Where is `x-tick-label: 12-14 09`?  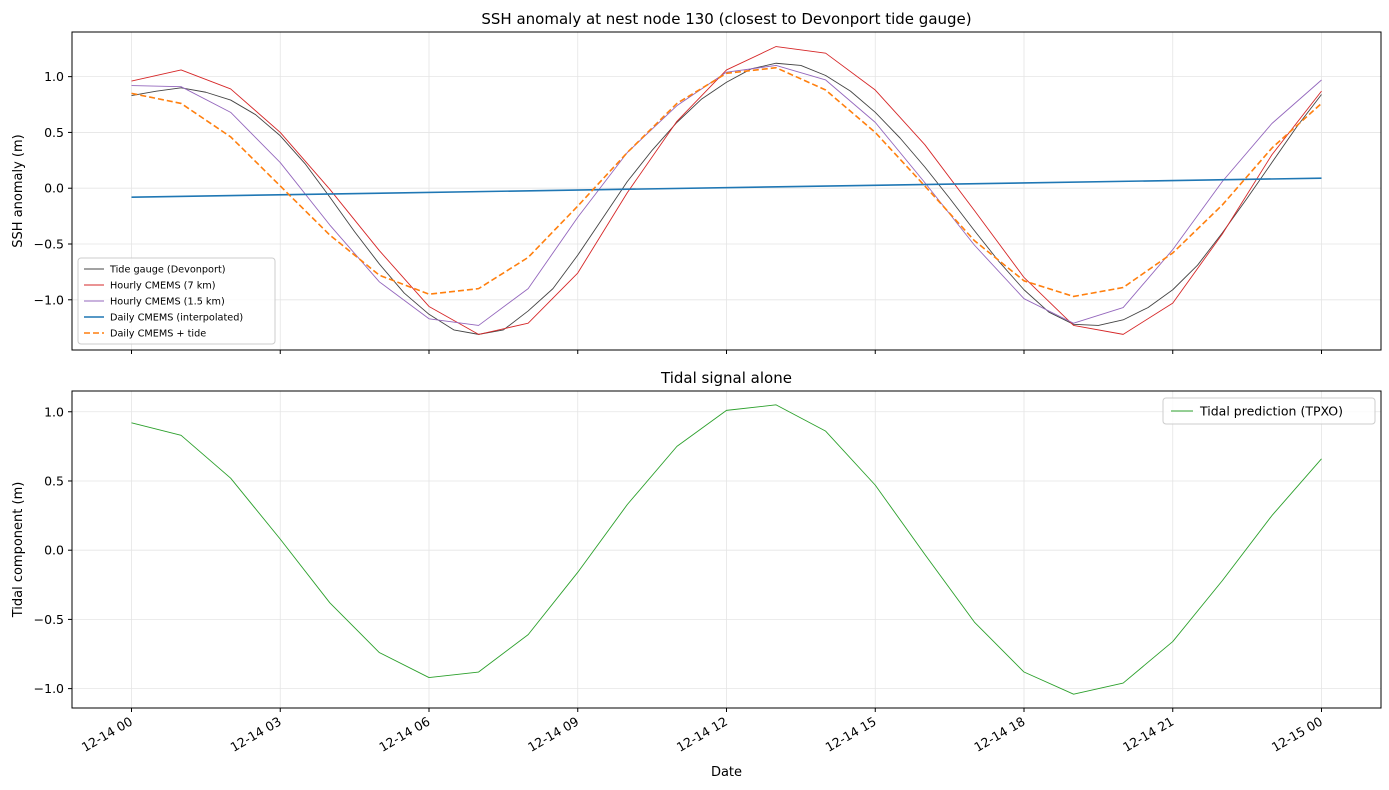 x-tick-label: 12-14 09 is located at coordinates (553, 734).